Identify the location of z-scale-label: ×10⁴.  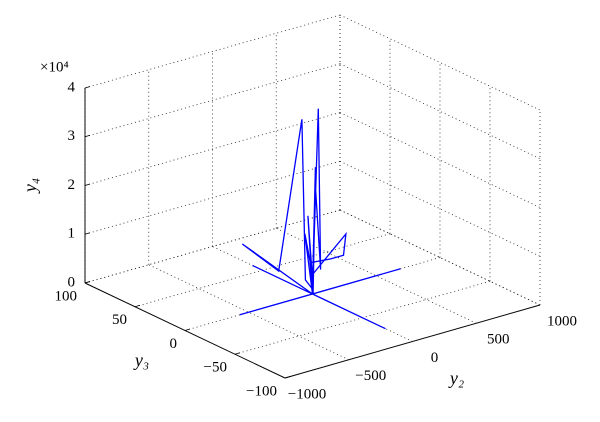
(54, 67).